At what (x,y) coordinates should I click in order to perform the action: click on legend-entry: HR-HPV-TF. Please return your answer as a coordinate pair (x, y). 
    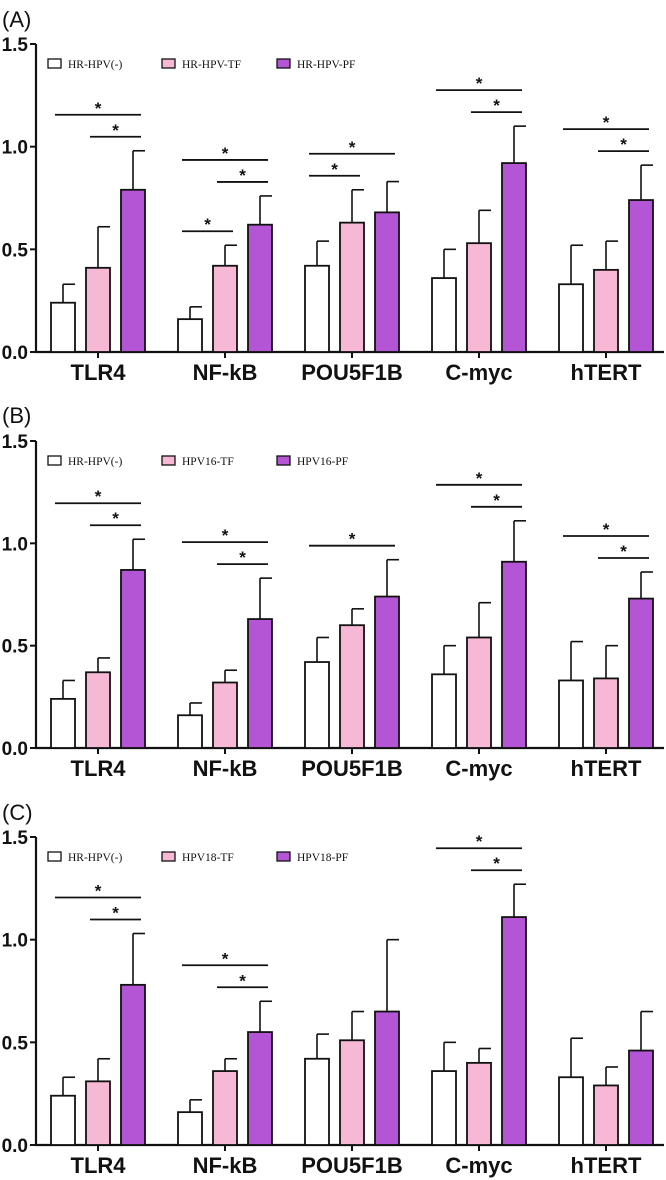
    Looking at the image, I should click on (211, 65).